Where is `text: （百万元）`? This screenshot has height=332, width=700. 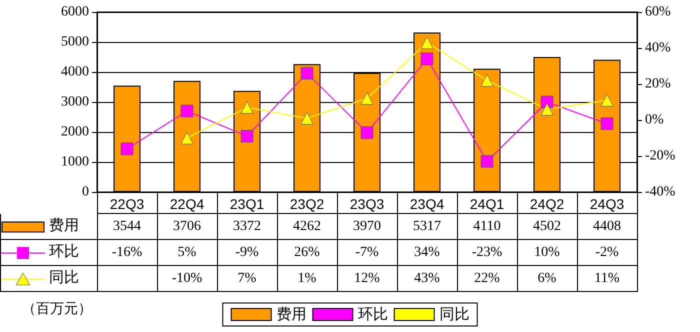 text: （百万元） is located at coordinates (57, 309).